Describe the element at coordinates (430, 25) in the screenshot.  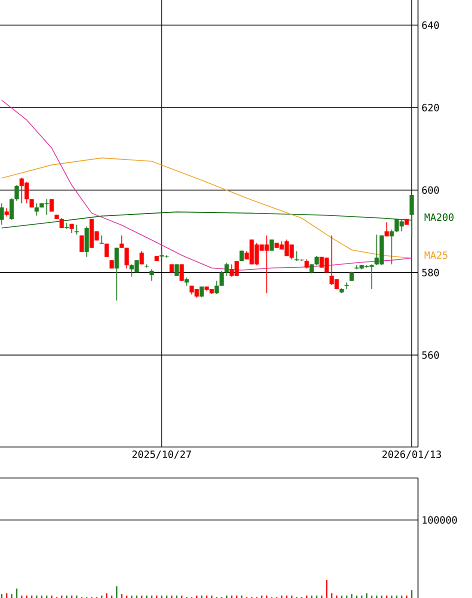
I see `y-tick-label: 640` at that location.